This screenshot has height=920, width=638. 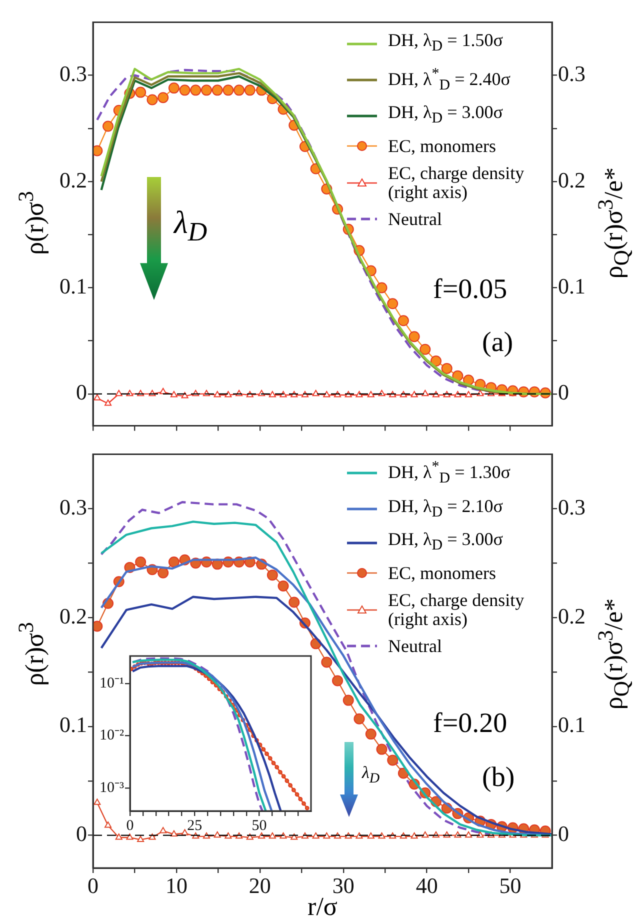 What do you see at coordinates (81, 392) in the screenshot?
I see `y-tick-label: 0` at bounding box center [81, 392].